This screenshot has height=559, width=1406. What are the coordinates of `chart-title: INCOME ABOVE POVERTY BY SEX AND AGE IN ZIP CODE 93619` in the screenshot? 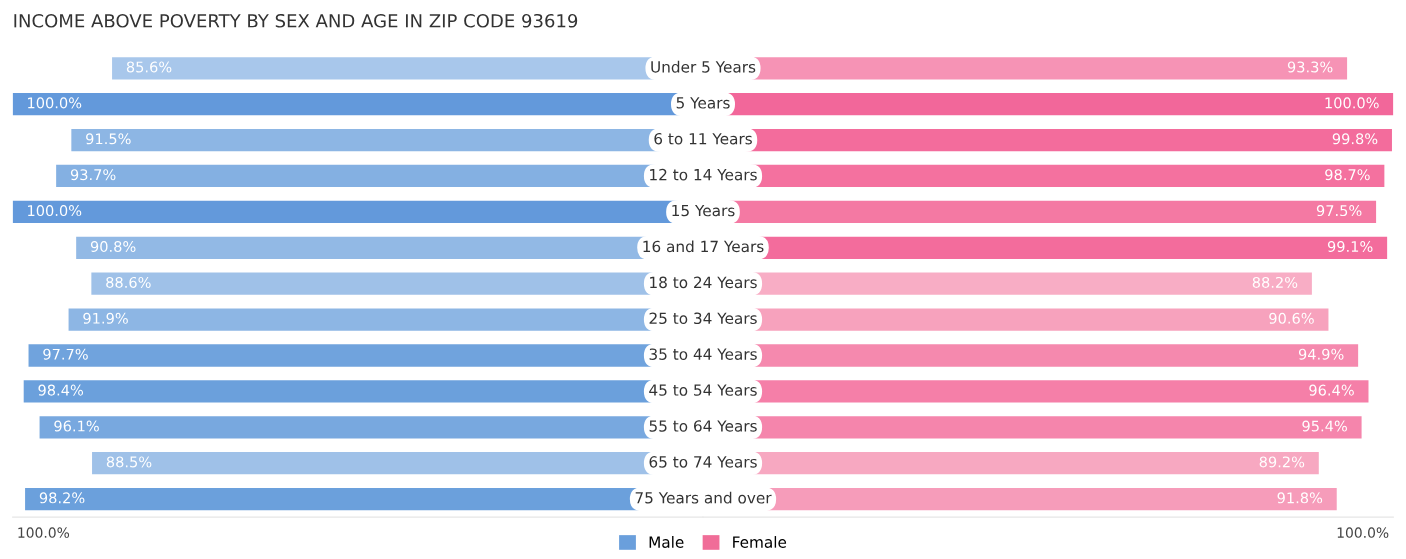 It's located at (296, 20).